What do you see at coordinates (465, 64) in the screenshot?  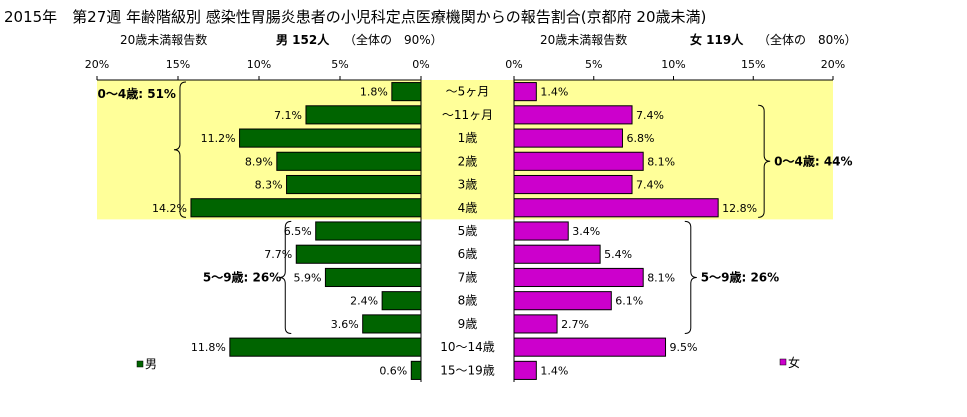 I see `tick-labels: 0% 0% 5% 5% 10% 10% 15% 15% 20% 20%` at bounding box center [465, 64].